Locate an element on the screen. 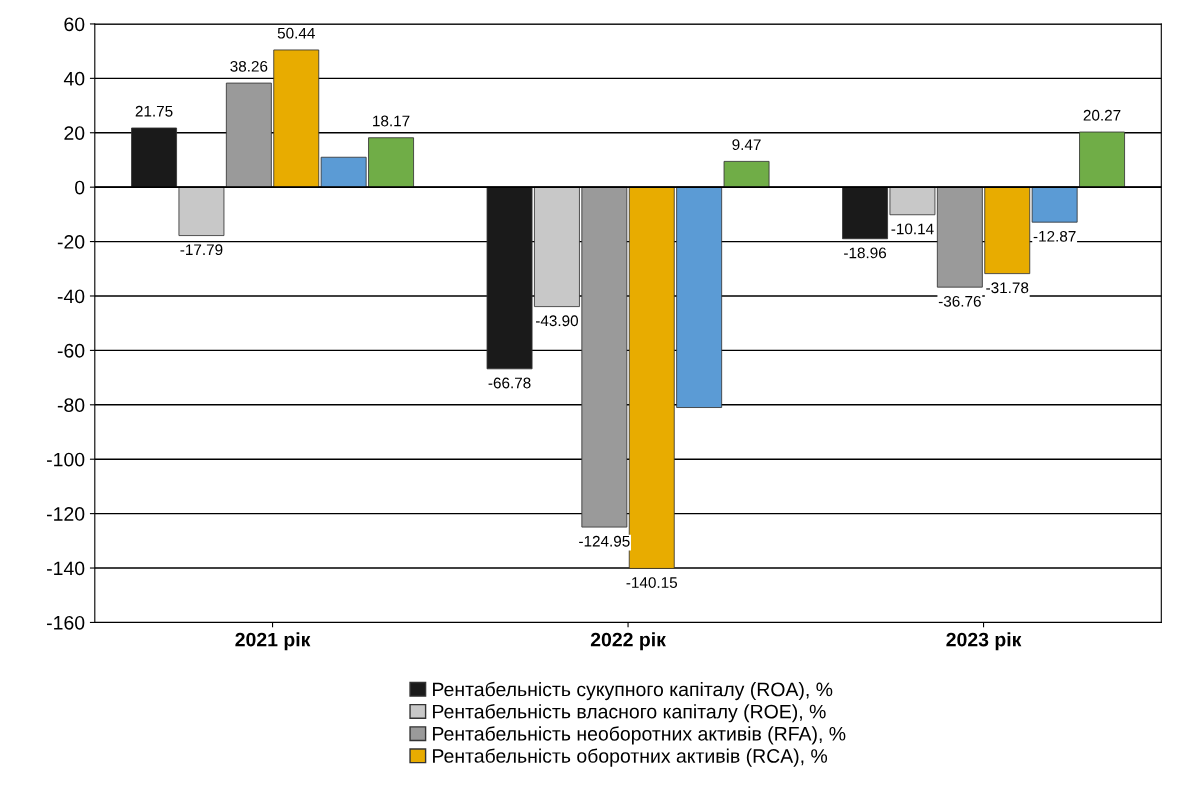 The image size is (1185, 798). y-tick-label: 40 is located at coordinates (74, 78).